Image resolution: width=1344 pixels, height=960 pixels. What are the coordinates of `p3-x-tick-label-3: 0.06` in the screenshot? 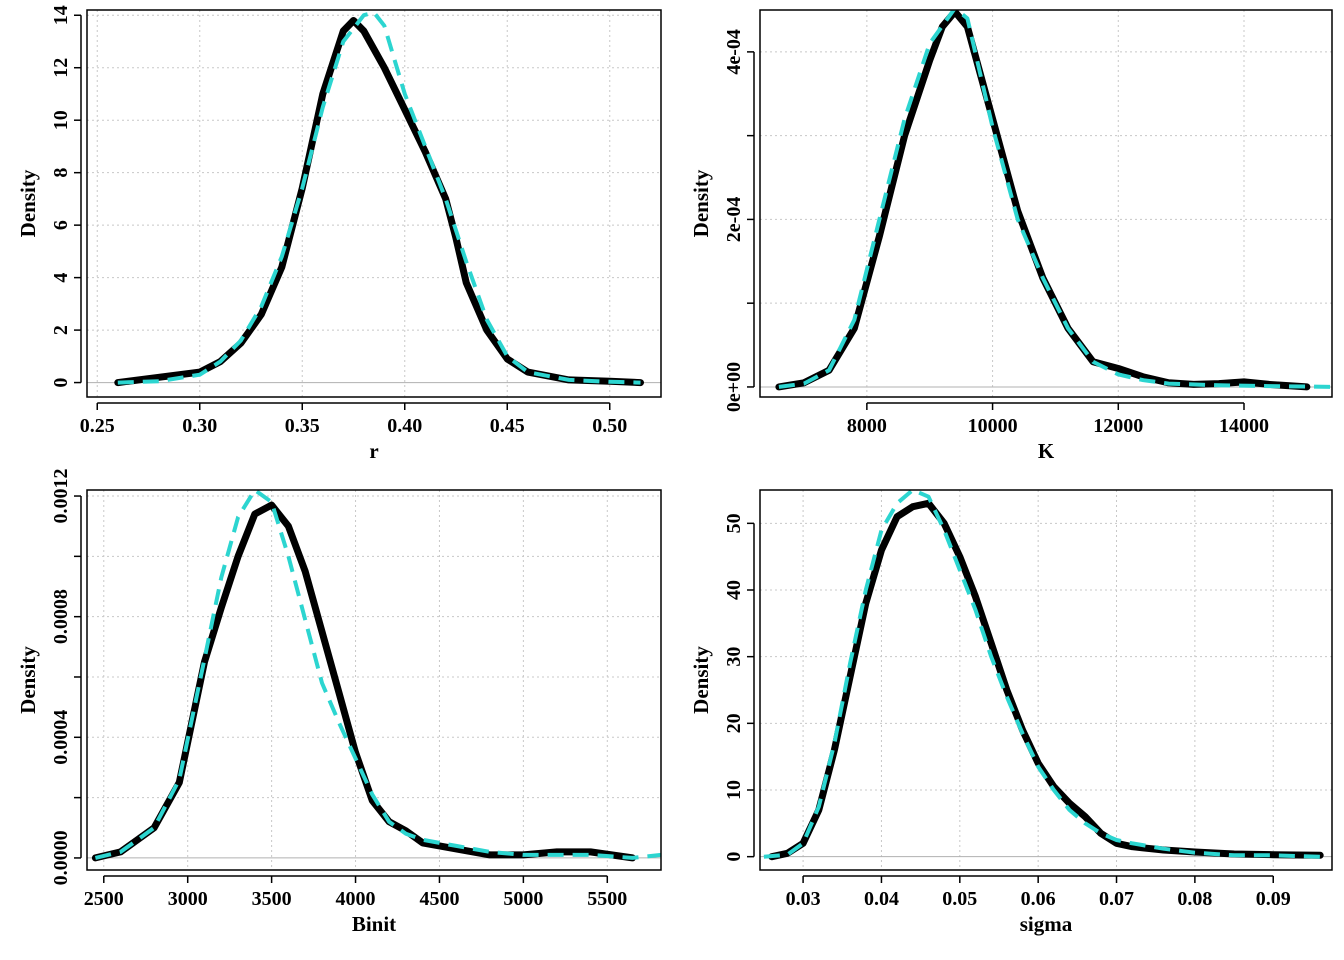 It's located at (1038, 899).